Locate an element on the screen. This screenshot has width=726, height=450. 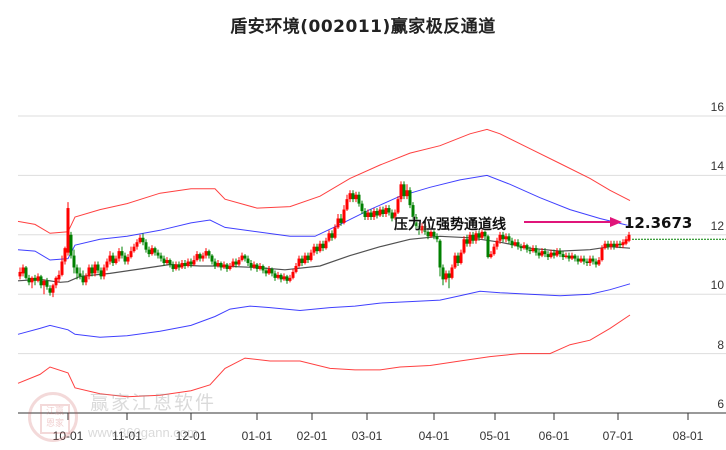
x-tick-label: 11-01 is located at coordinates (127, 436).